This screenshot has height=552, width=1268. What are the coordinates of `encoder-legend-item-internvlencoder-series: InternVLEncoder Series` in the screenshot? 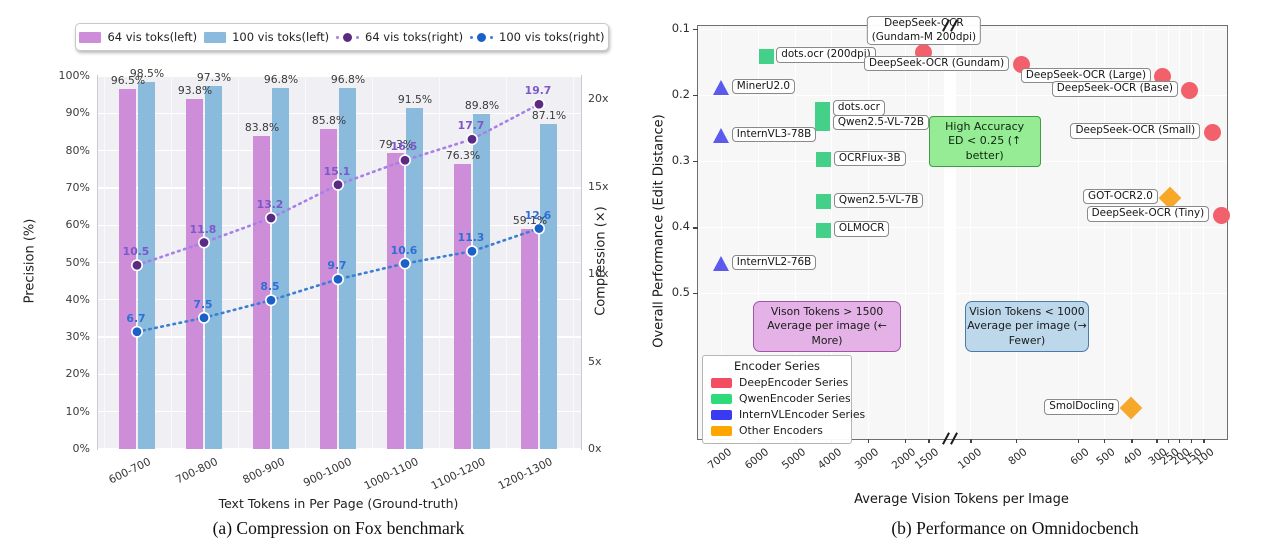 It's located at (784, 415).